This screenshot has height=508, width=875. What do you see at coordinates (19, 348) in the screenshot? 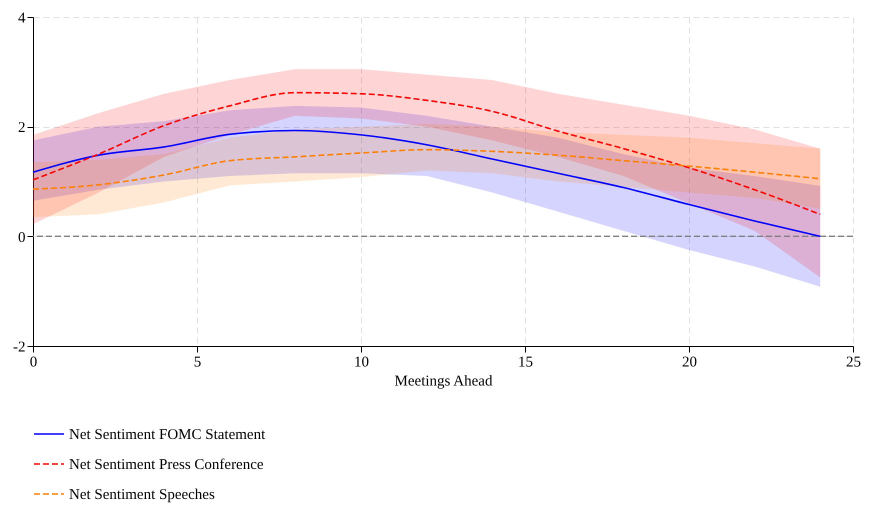
I see `y-tick-label: -2` at bounding box center [19, 348].